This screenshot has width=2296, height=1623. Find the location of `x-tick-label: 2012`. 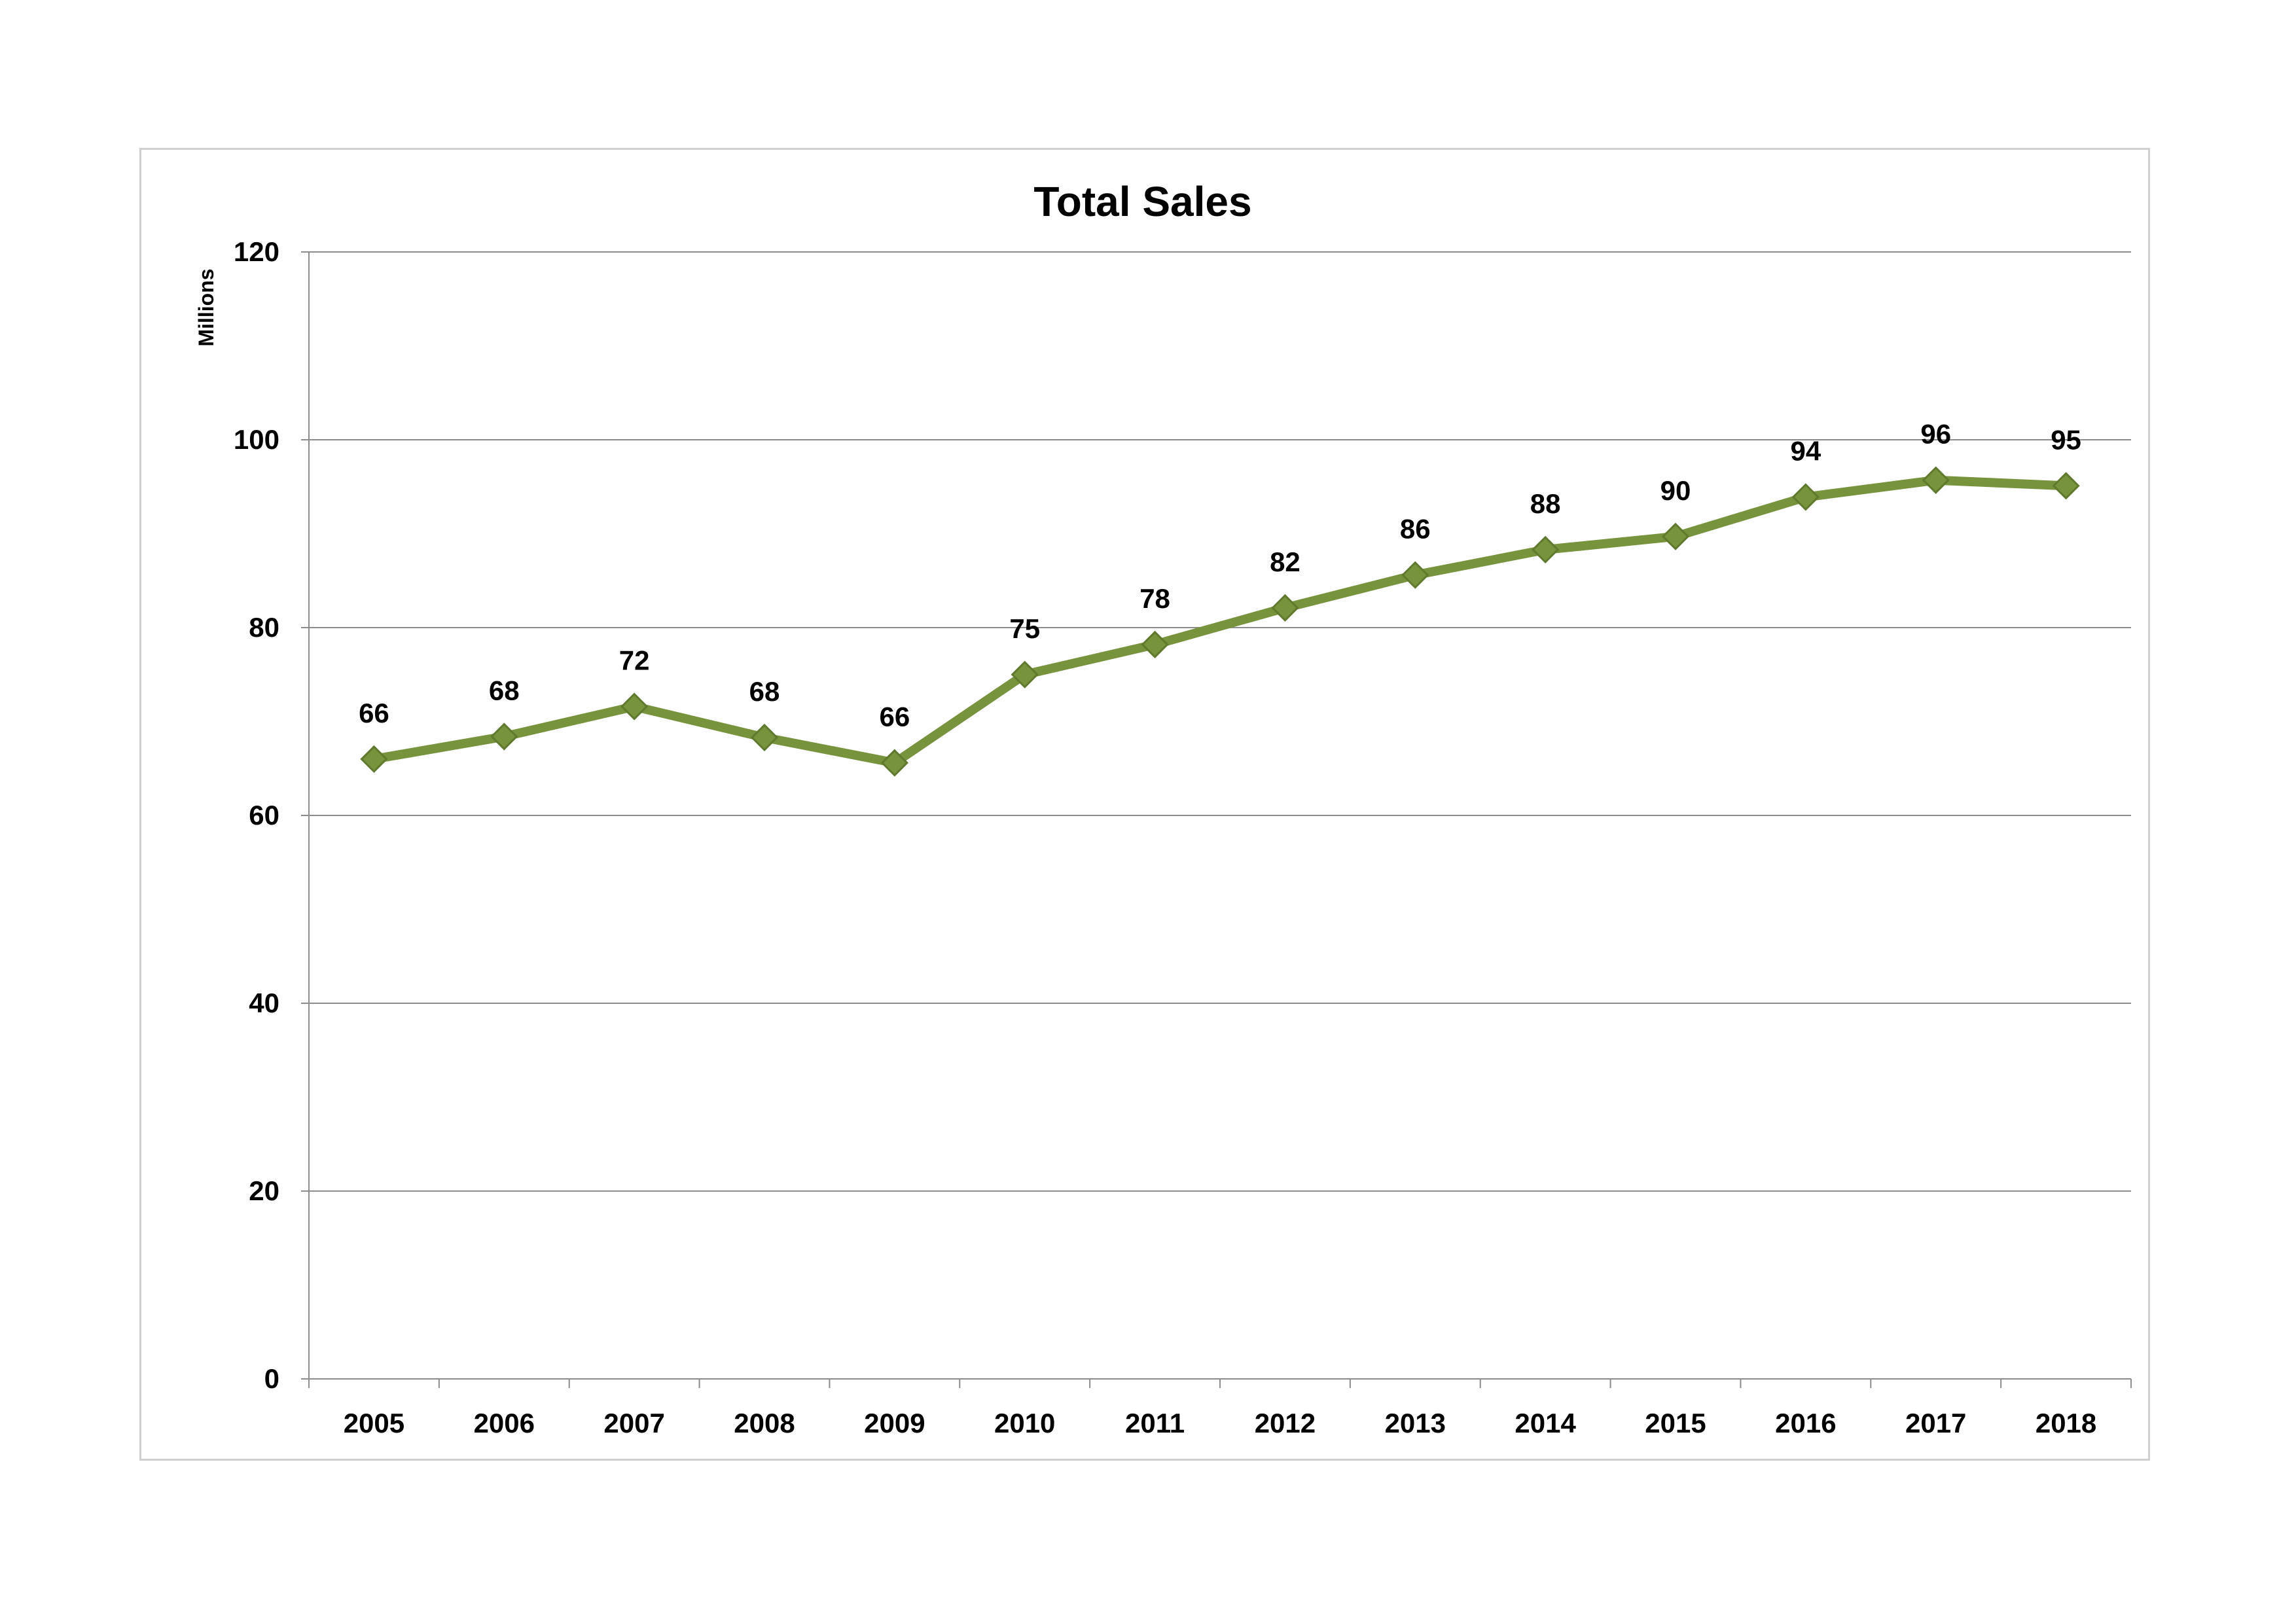

x-tick-label: 2012 is located at coordinates (1285, 1423).